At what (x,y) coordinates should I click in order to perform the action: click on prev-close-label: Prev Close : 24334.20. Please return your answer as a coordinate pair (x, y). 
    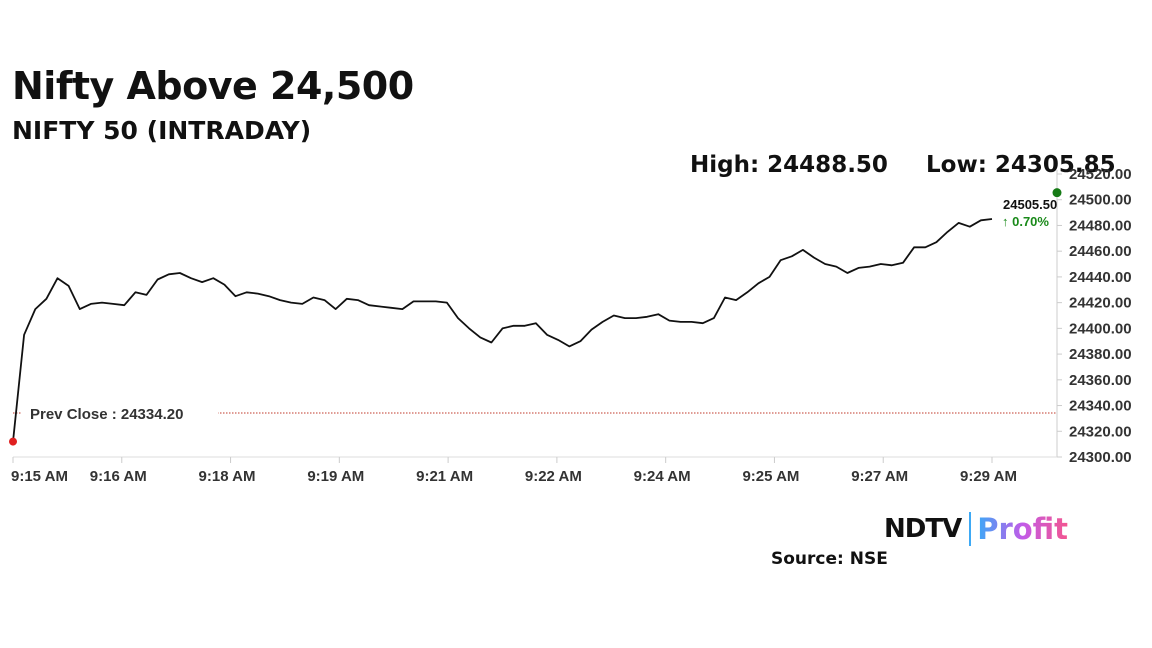
    Looking at the image, I should click on (106, 414).